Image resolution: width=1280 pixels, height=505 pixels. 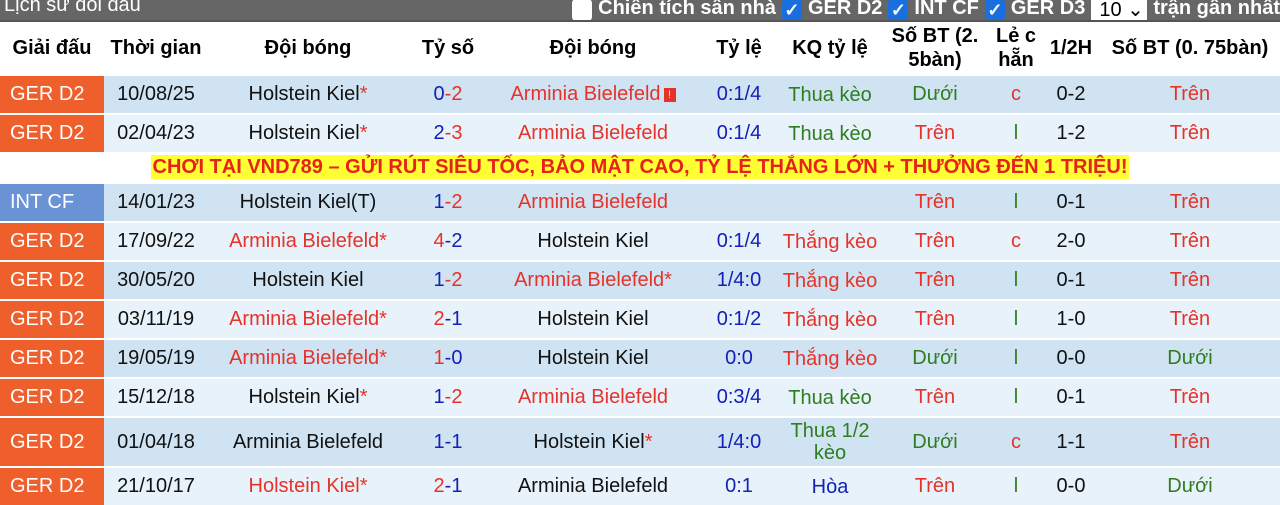 What do you see at coordinates (845, 9) in the screenshot?
I see `filter-label: GER D2` at bounding box center [845, 9].